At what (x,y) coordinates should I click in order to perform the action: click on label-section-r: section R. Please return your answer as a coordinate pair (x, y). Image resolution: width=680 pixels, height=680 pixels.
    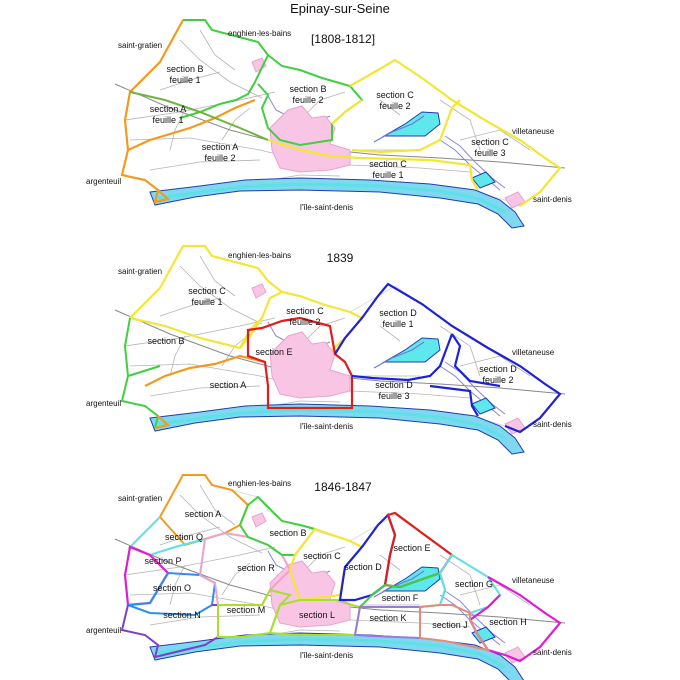
    Looking at the image, I should click on (256, 568).